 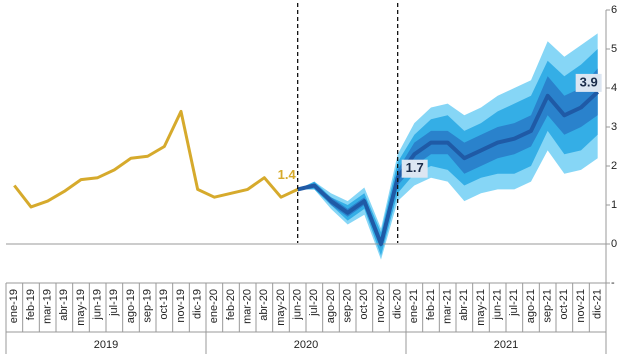 What do you see at coordinates (214, 306) in the screenshot?
I see `x-tick-label: ene-20` at bounding box center [214, 306].